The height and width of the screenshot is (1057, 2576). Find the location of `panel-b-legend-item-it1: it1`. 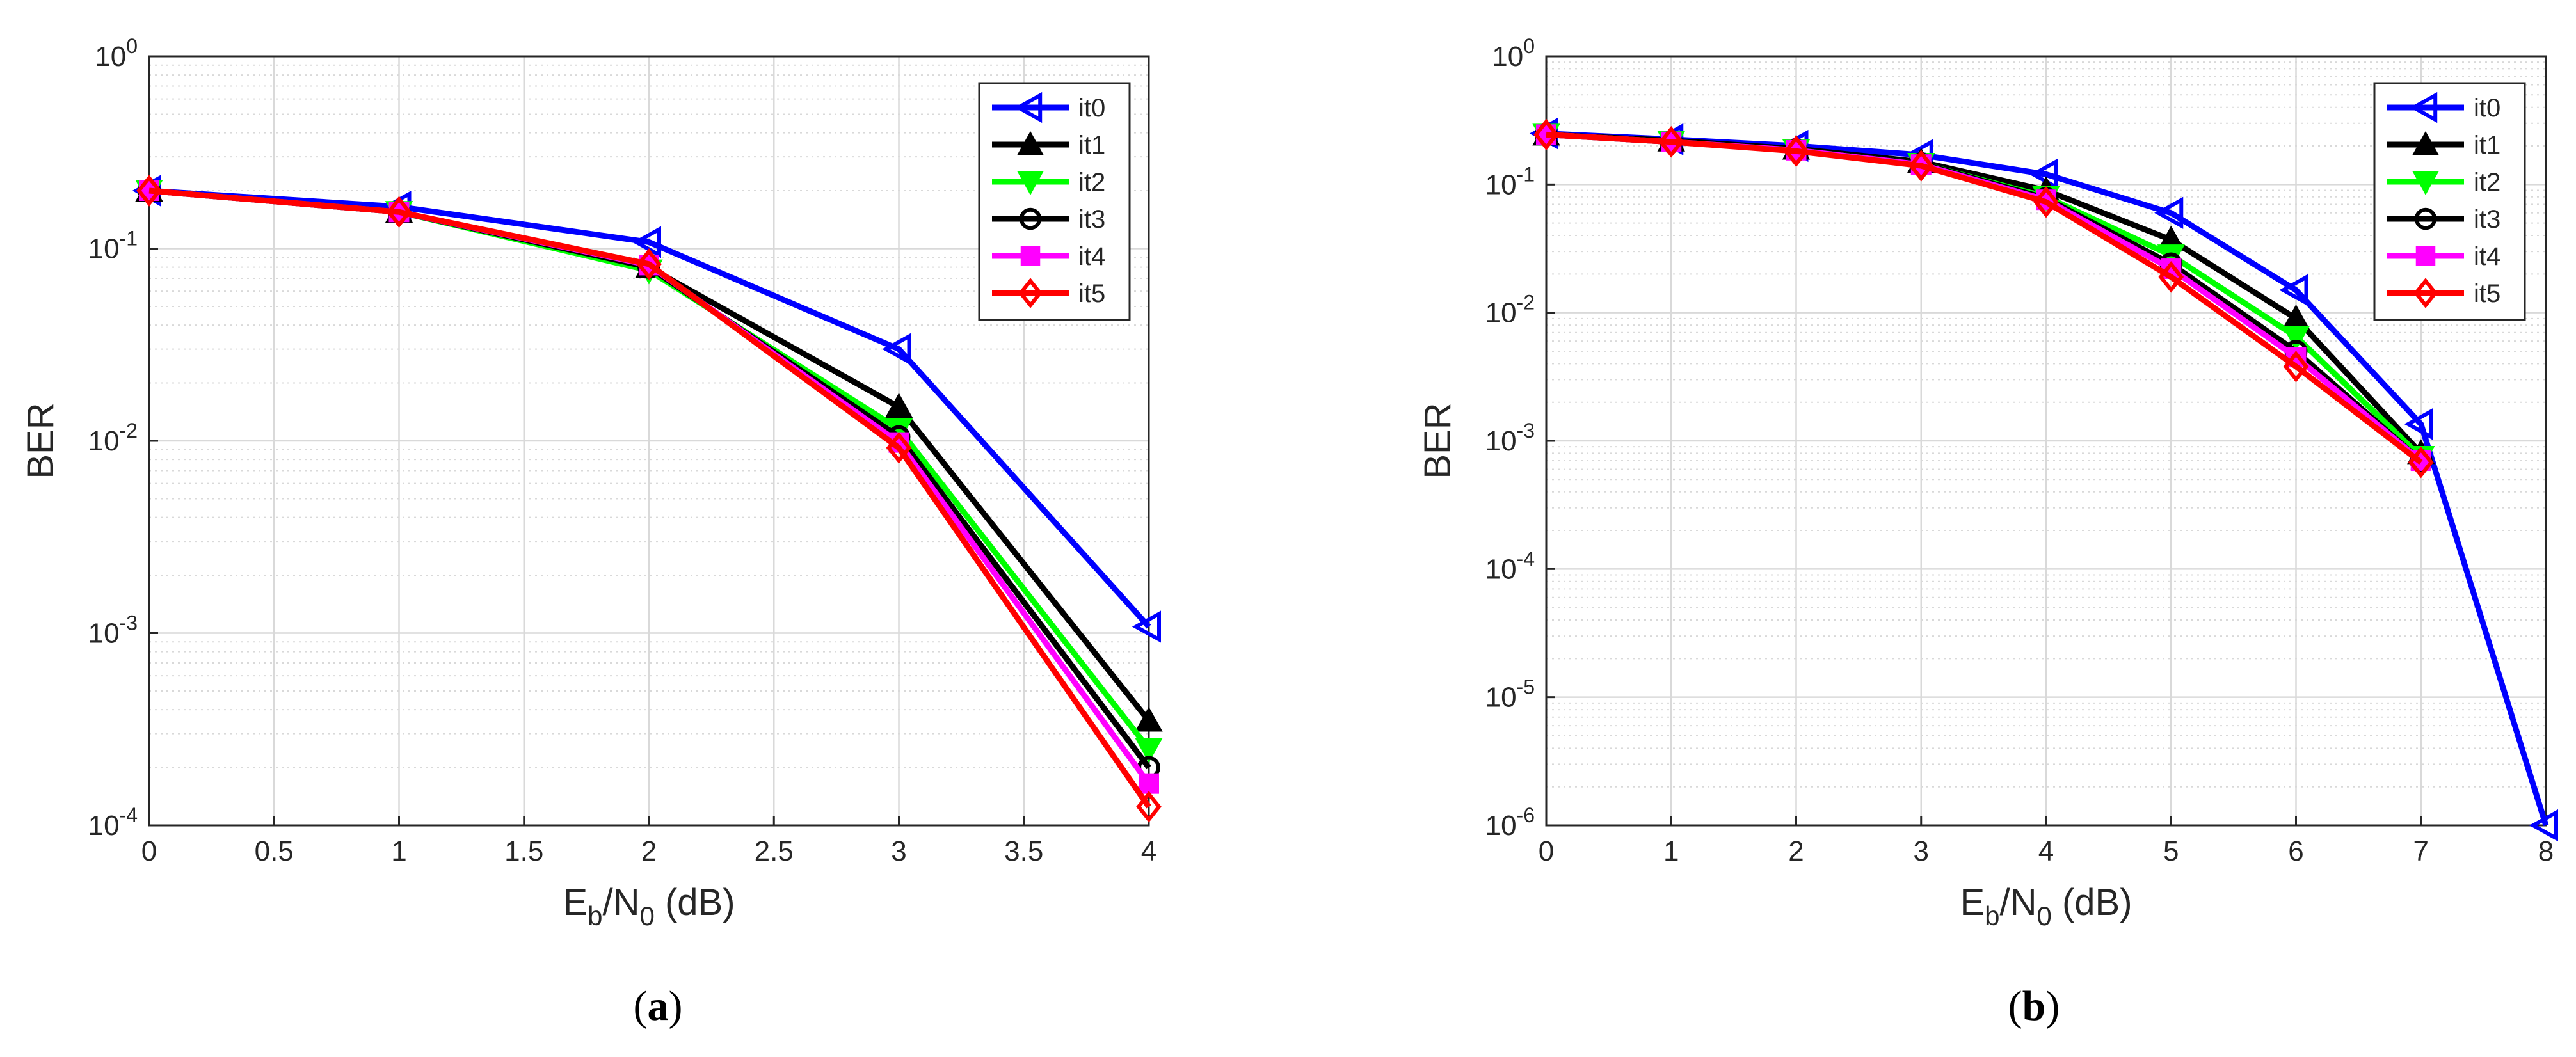

panel-b-legend-item-it1: it1 is located at coordinates (2443, 145).